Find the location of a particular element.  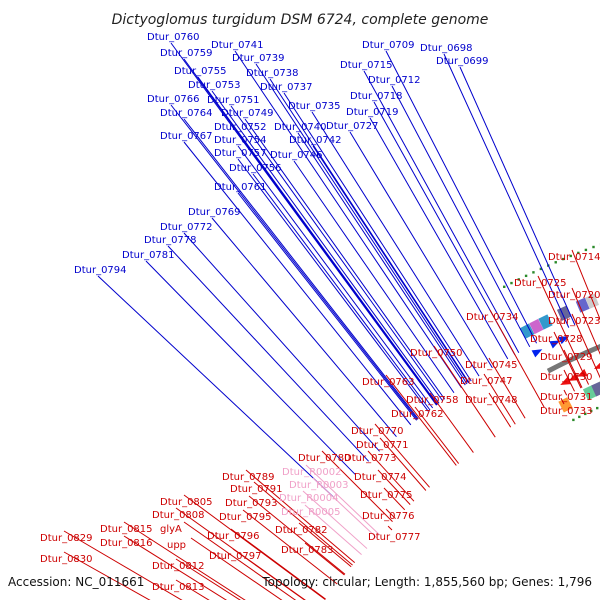

forward-gene-label: Dtur_0737 is located at coordinates (286, 87).